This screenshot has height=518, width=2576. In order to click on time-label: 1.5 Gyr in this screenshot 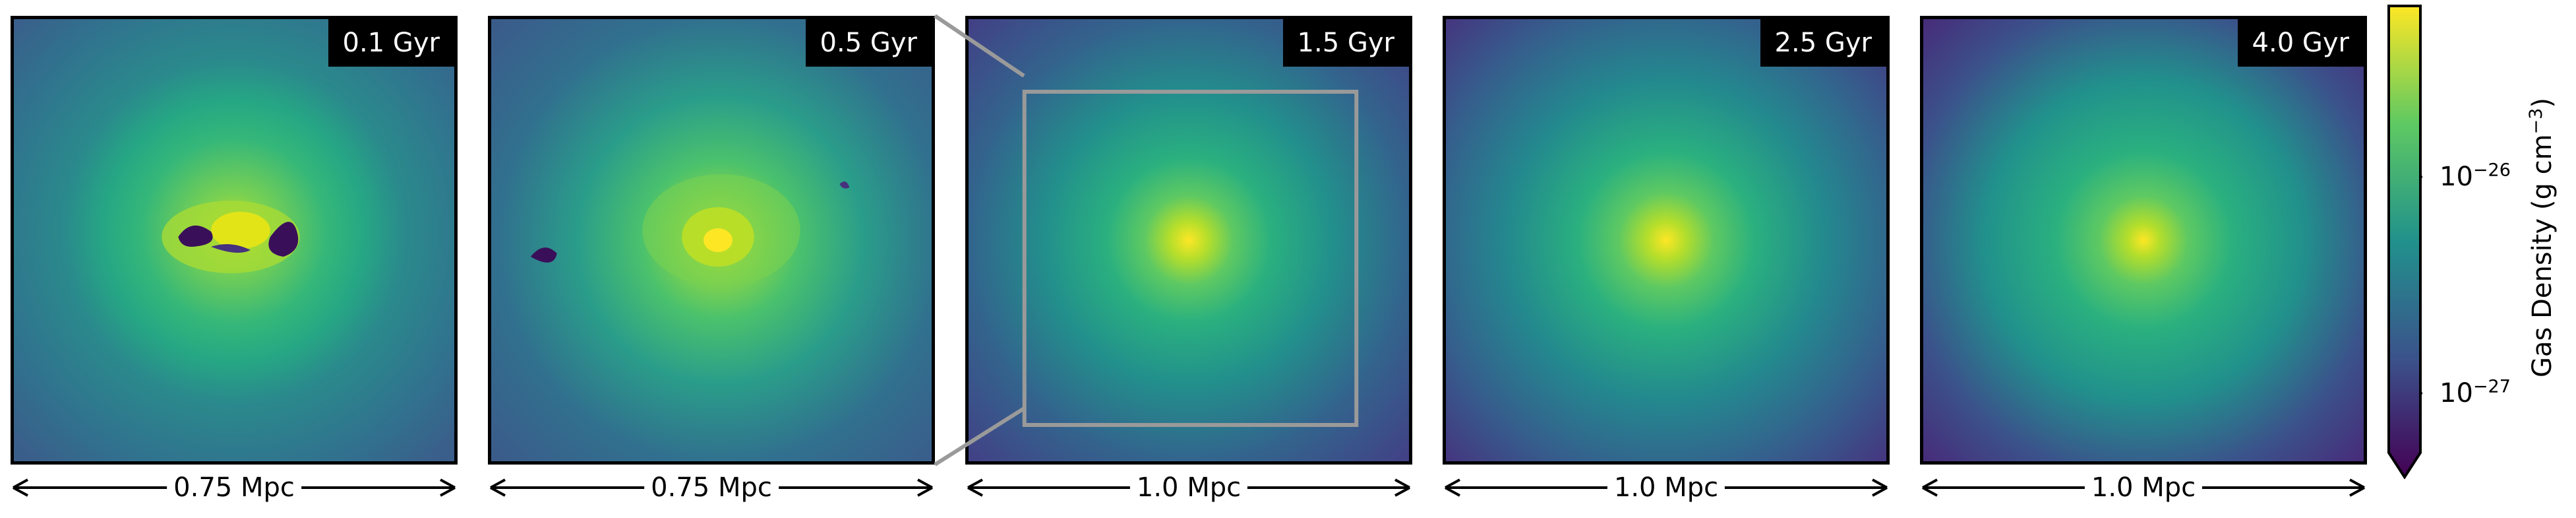, I will do `click(1345, 43)`.